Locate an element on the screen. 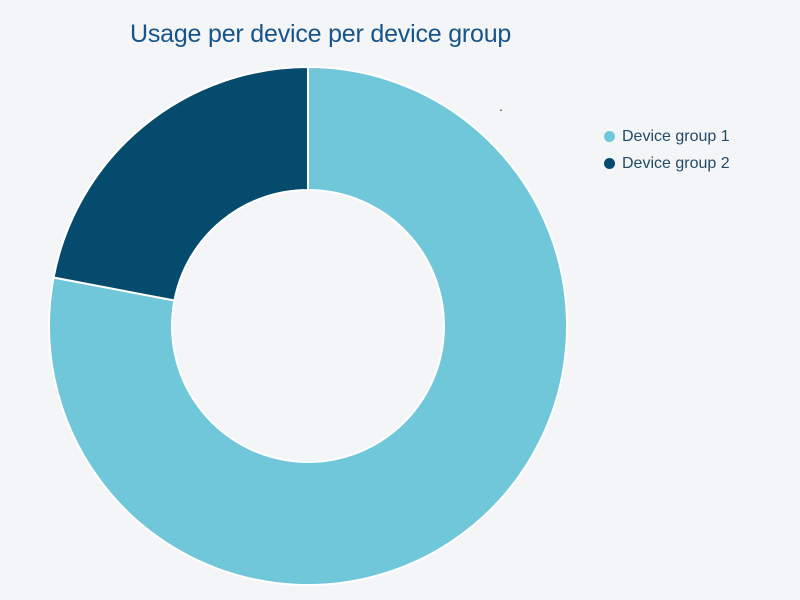  legend-item-device-group-1: Device group 1 is located at coordinates (667, 136).